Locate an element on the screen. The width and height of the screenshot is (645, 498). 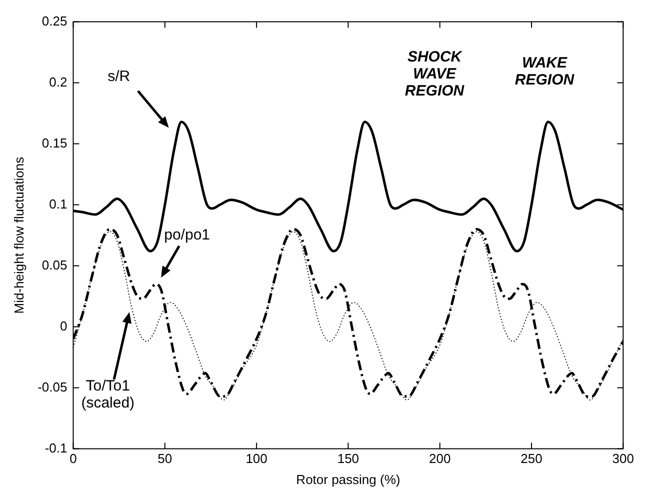
x-tick-label: 300 is located at coordinates (623, 458).